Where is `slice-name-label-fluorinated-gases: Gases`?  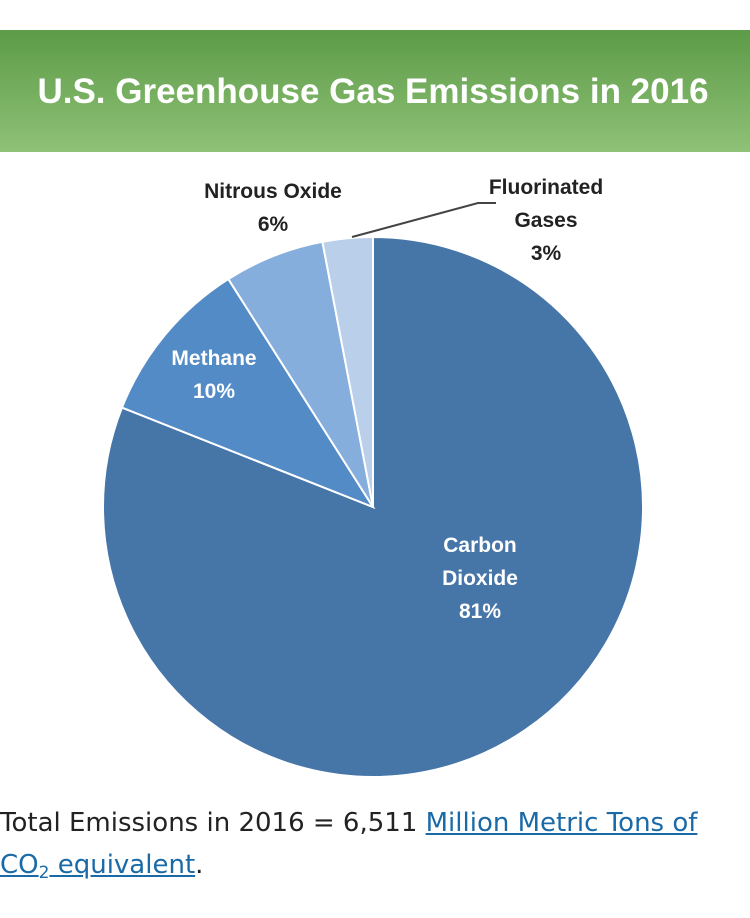
slice-name-label-fluorinated-gases: Gases is located at coordinates (545, 220).